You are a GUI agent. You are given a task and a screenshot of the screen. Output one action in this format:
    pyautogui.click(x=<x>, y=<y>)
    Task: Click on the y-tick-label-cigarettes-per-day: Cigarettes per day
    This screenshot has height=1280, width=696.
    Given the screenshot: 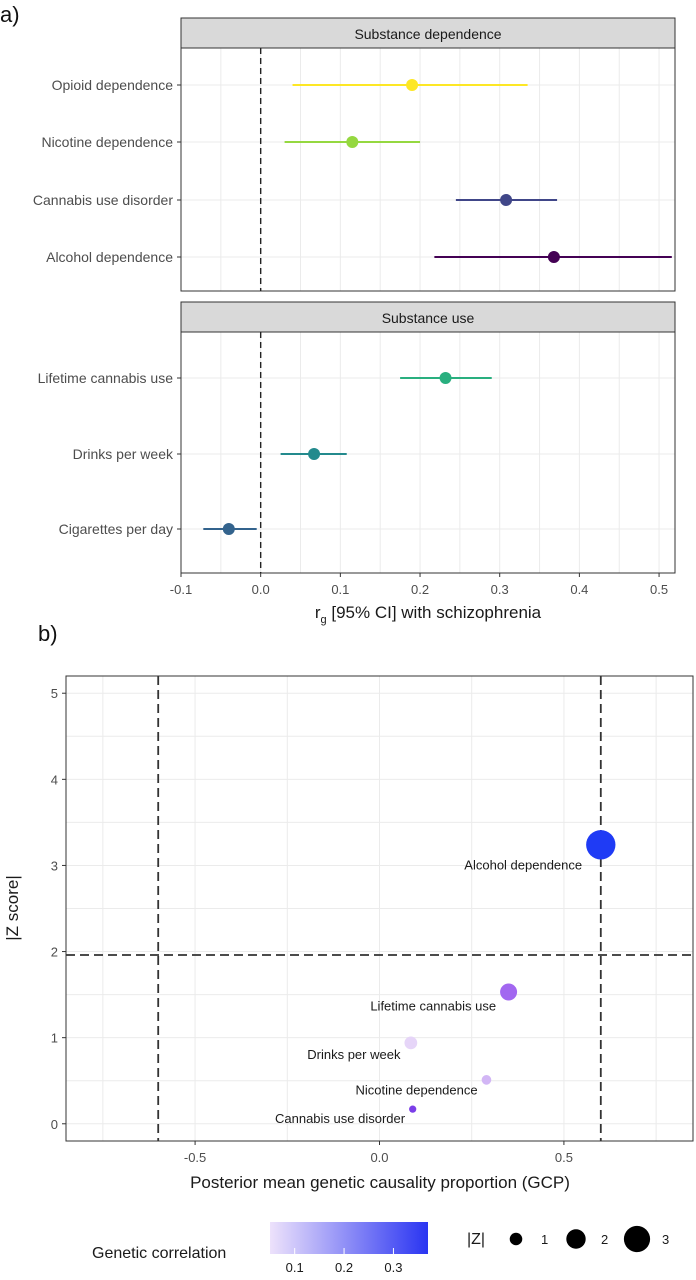 What is the action you would take?
    pyautogui.click(x=116, y=529)
    